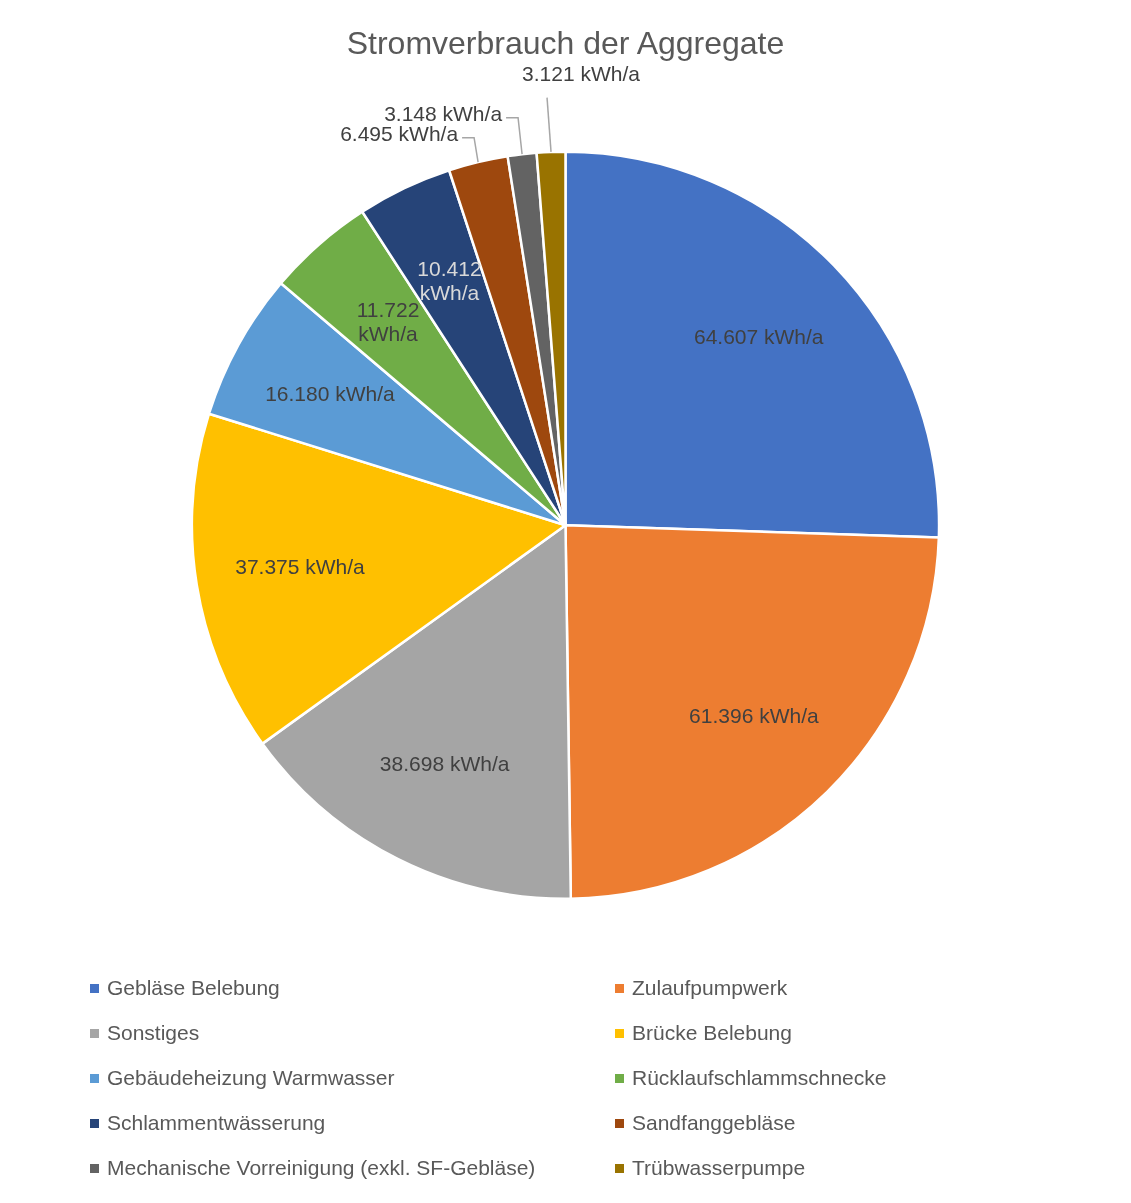 This screenshot has width=1131, height=1203. I want to click on data-label: 3.121 kWh/a, so click(581, 74).